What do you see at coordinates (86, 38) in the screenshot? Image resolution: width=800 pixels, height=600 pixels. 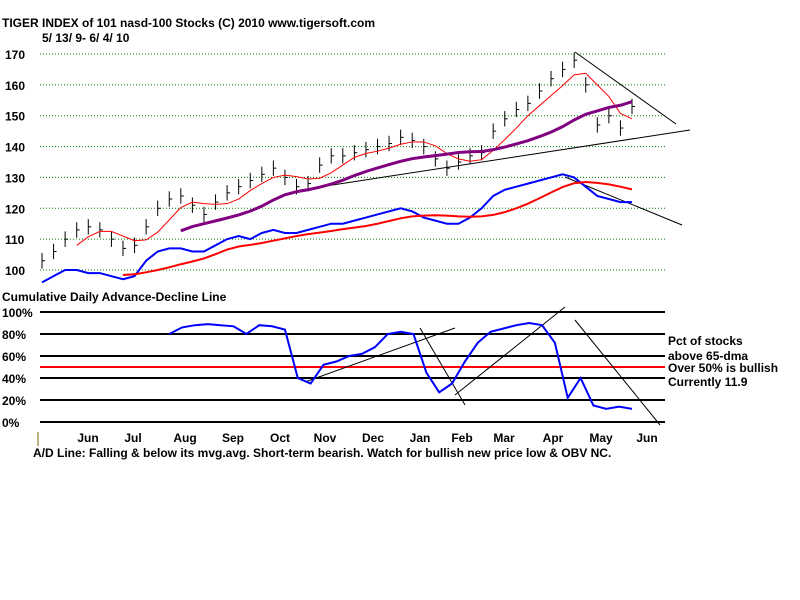 I see `date-range: 5/ 13/ 9- 6/ 4/ 10` at bounding box center [86, 38].